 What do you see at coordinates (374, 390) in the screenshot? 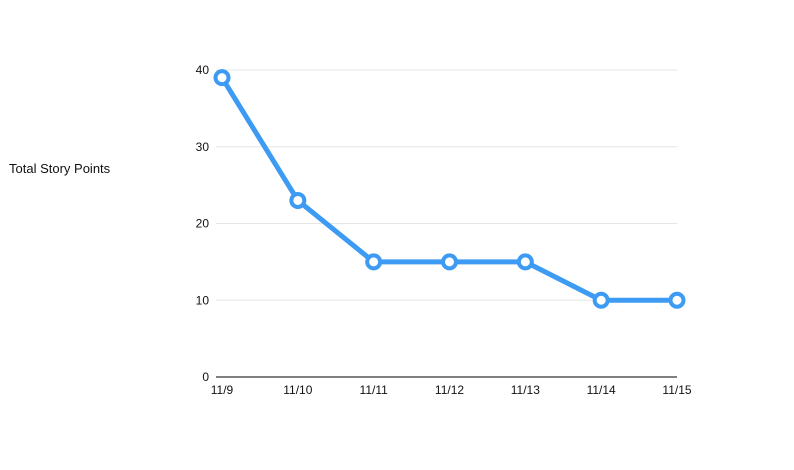
I see `x-tick-label: 11/11` at bounding box center [374, 390].